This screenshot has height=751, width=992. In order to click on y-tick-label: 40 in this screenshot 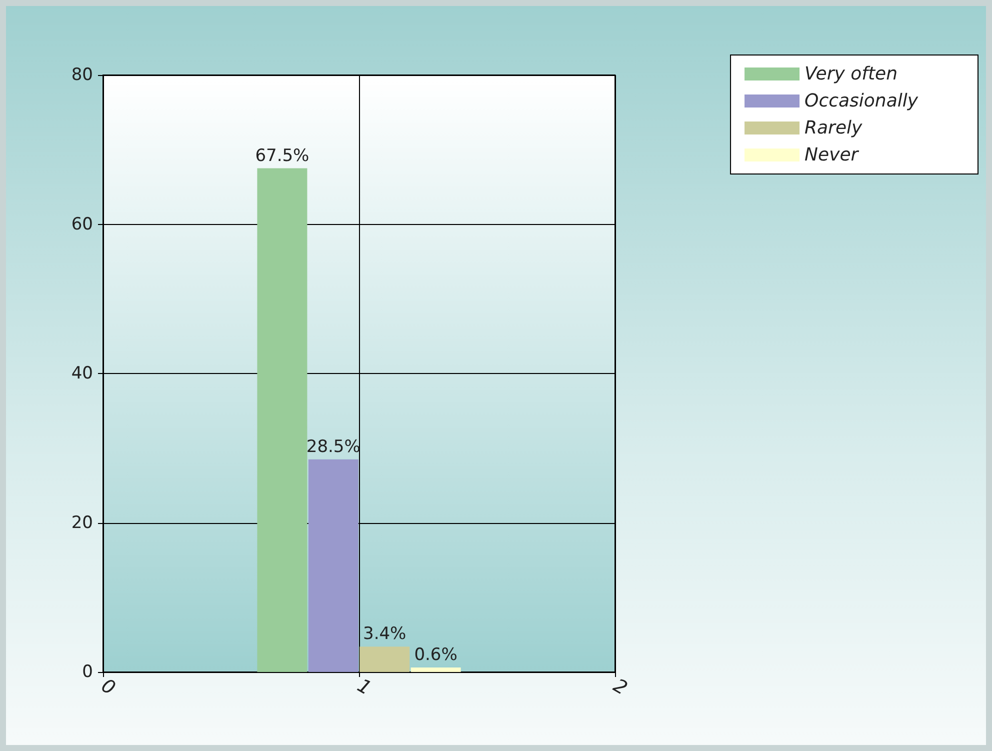, I will do `click(82, 374)`.